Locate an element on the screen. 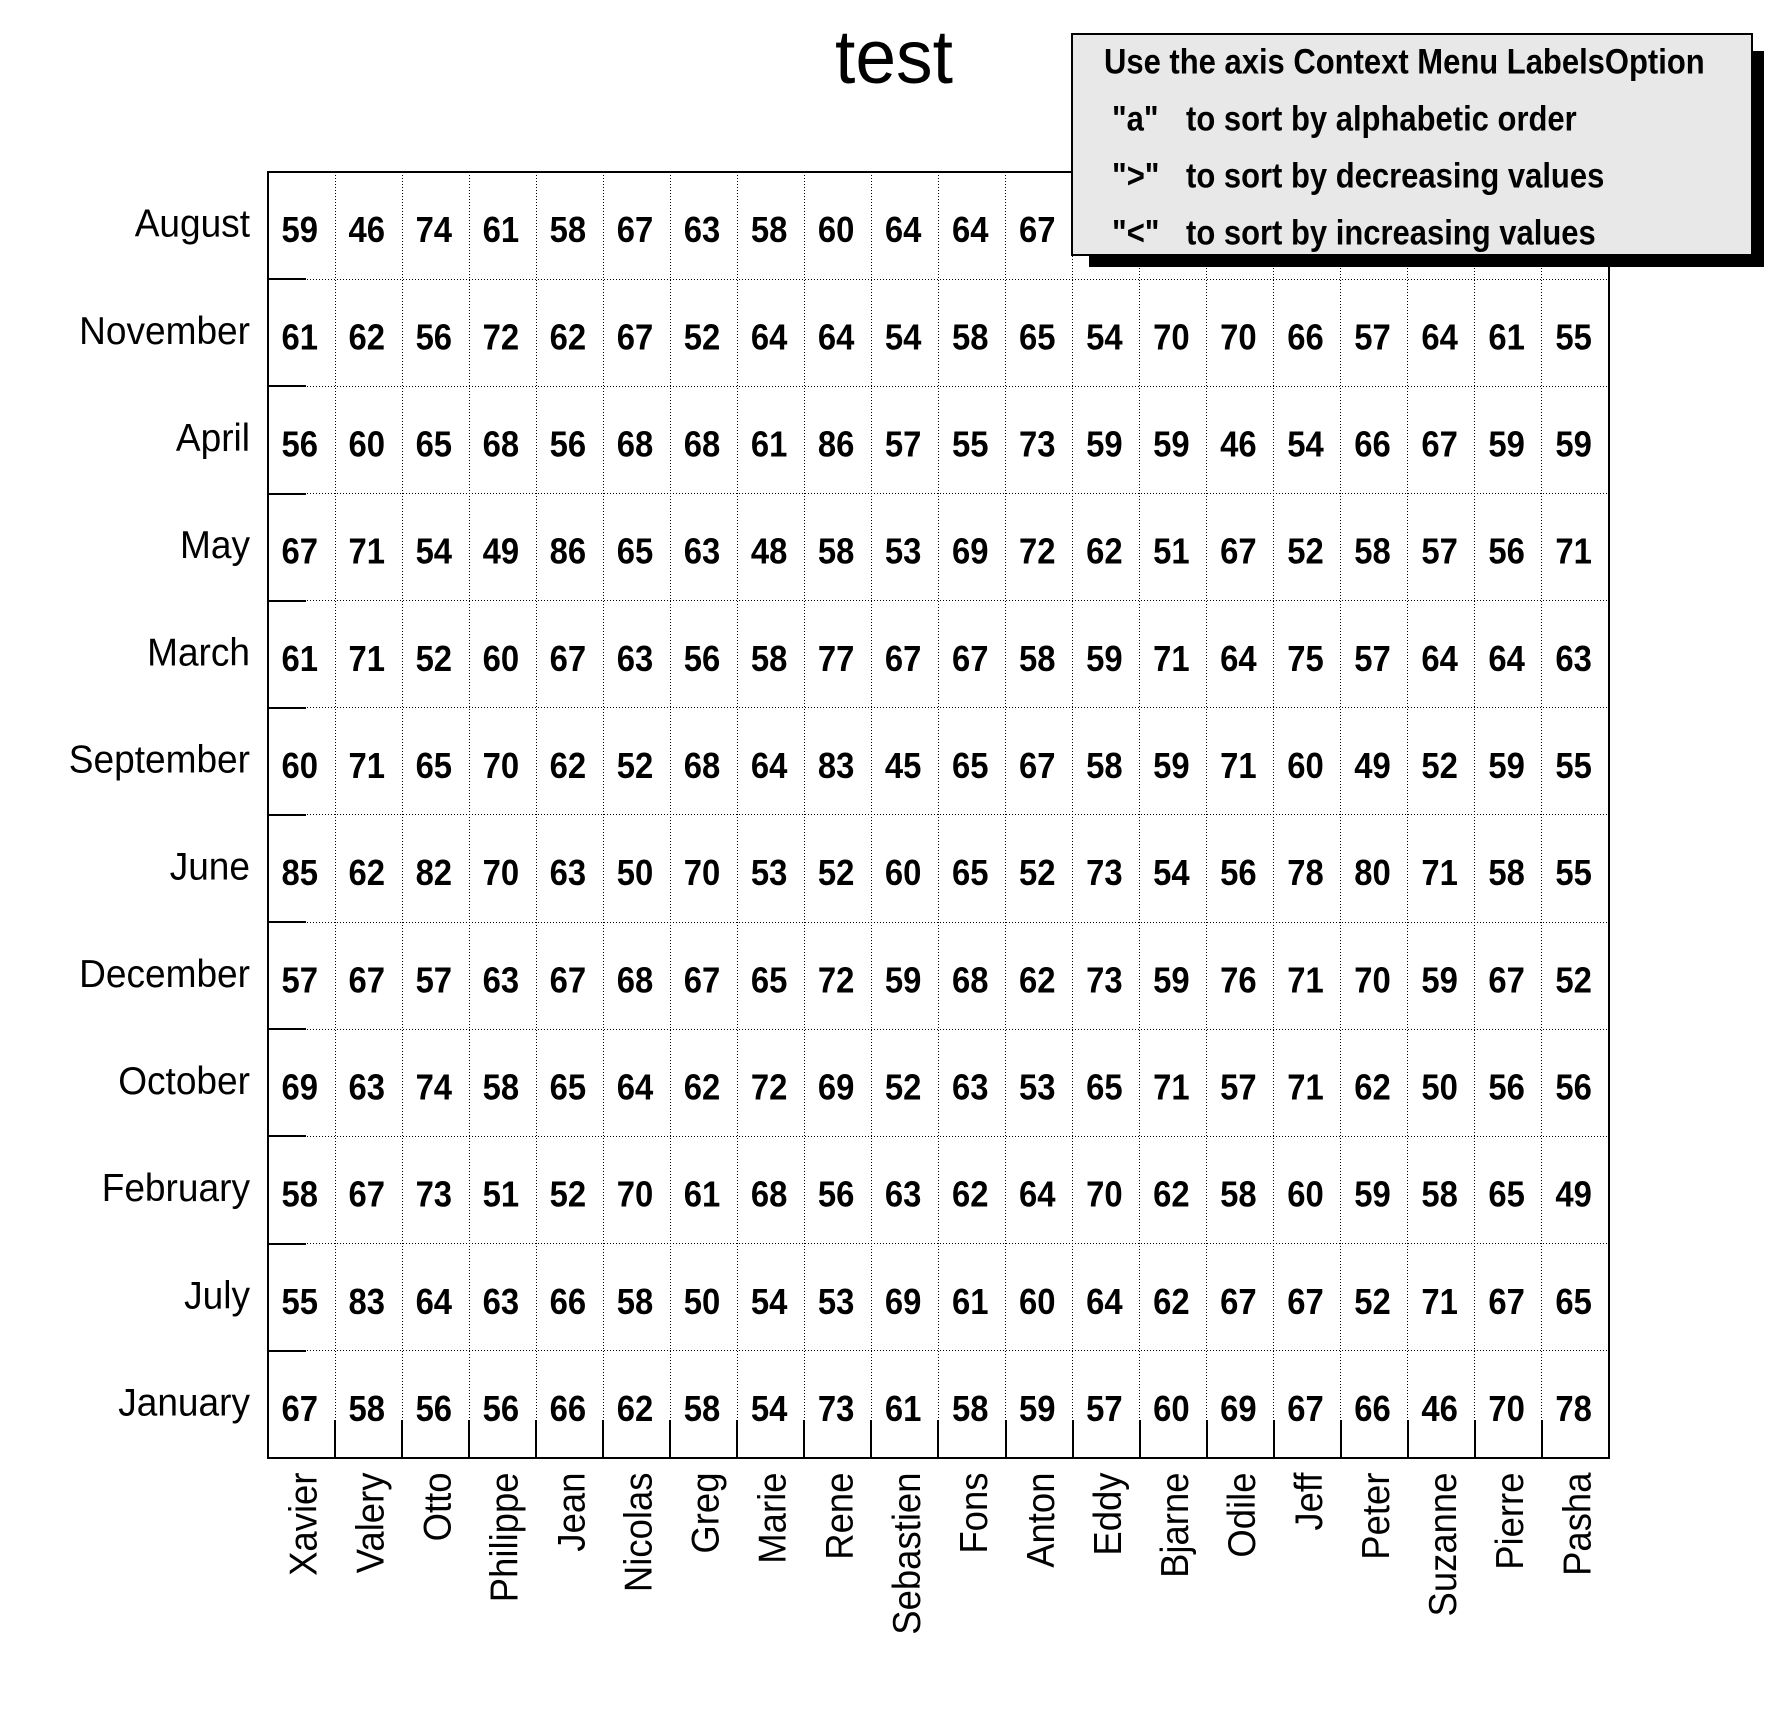 The image size is (1788, 1721). svg-text: Jean is located at coordinates (572, 1512).